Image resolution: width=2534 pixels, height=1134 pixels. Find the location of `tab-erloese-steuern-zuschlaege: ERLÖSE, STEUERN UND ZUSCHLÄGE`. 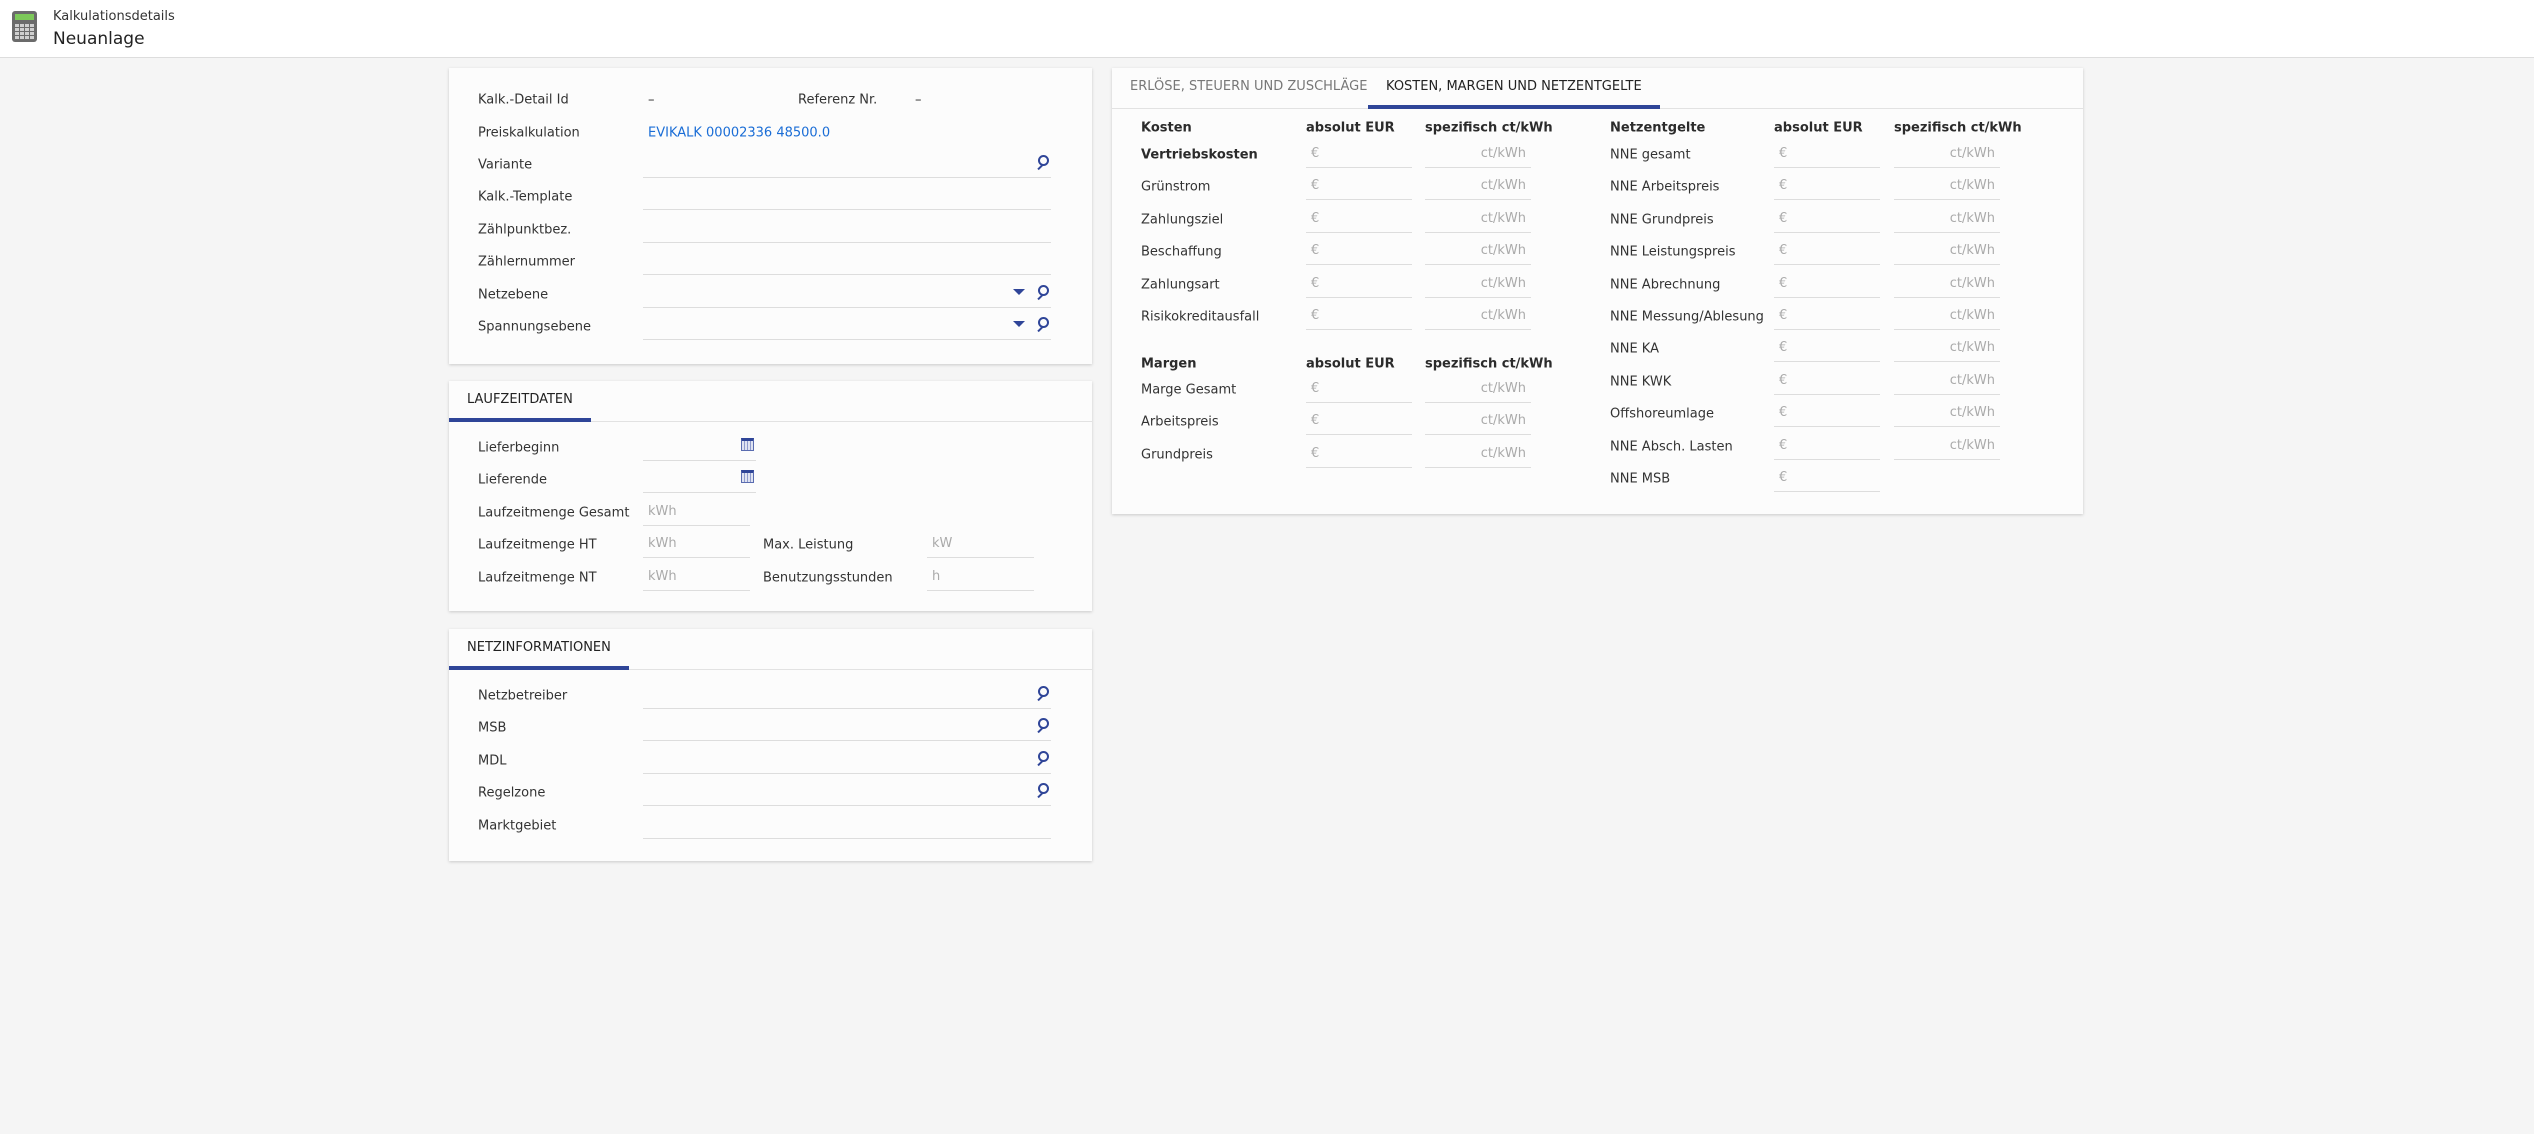

tab-erloese-steuern-zuschlaege: ERLÖSE, STEUERN UND ZUSCHLÄGE is located at coordinates (1249, 86).